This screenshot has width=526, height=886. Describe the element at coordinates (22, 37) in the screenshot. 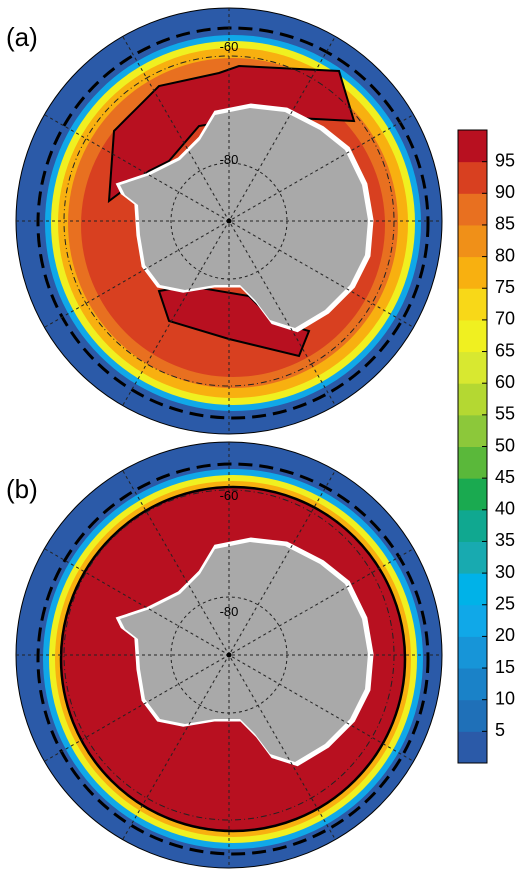

I see `panel-label: (a)` at that location.